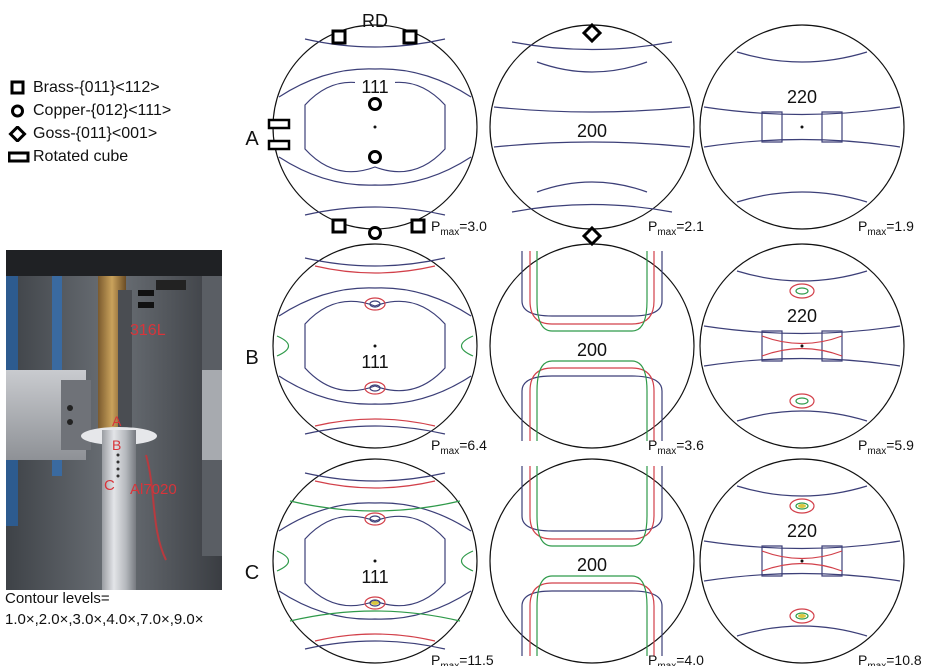 This screenshot has height=666, width=945. Describe the element at coordinates (252, 139) in the screenshot. I see `row-label-a: A` at that location.